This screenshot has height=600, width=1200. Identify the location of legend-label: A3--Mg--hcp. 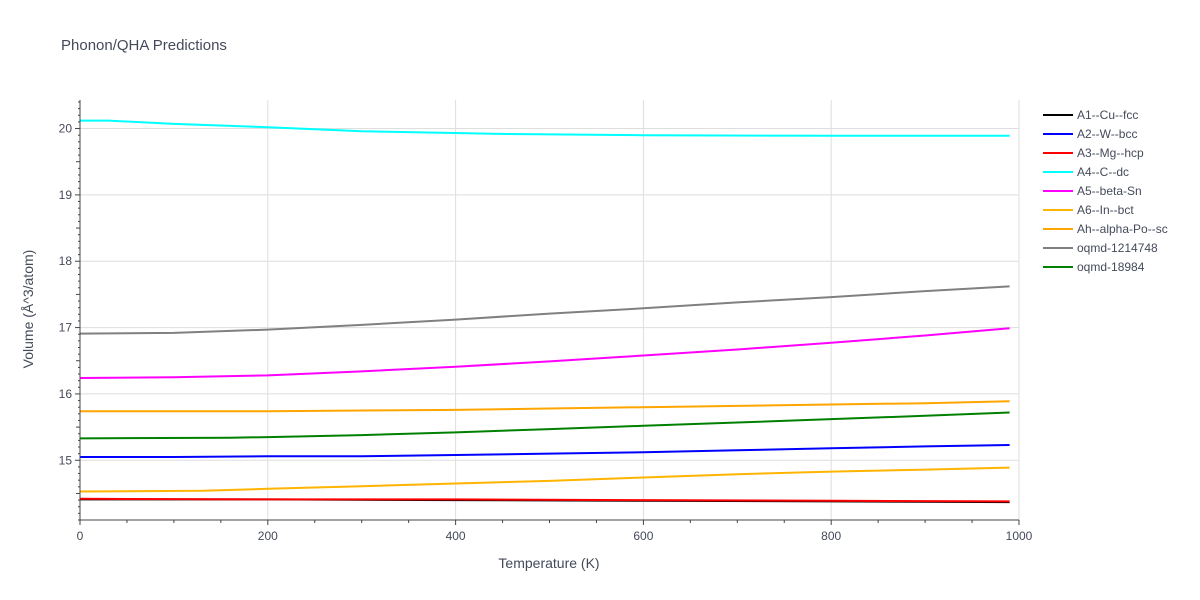
(1110, 153).